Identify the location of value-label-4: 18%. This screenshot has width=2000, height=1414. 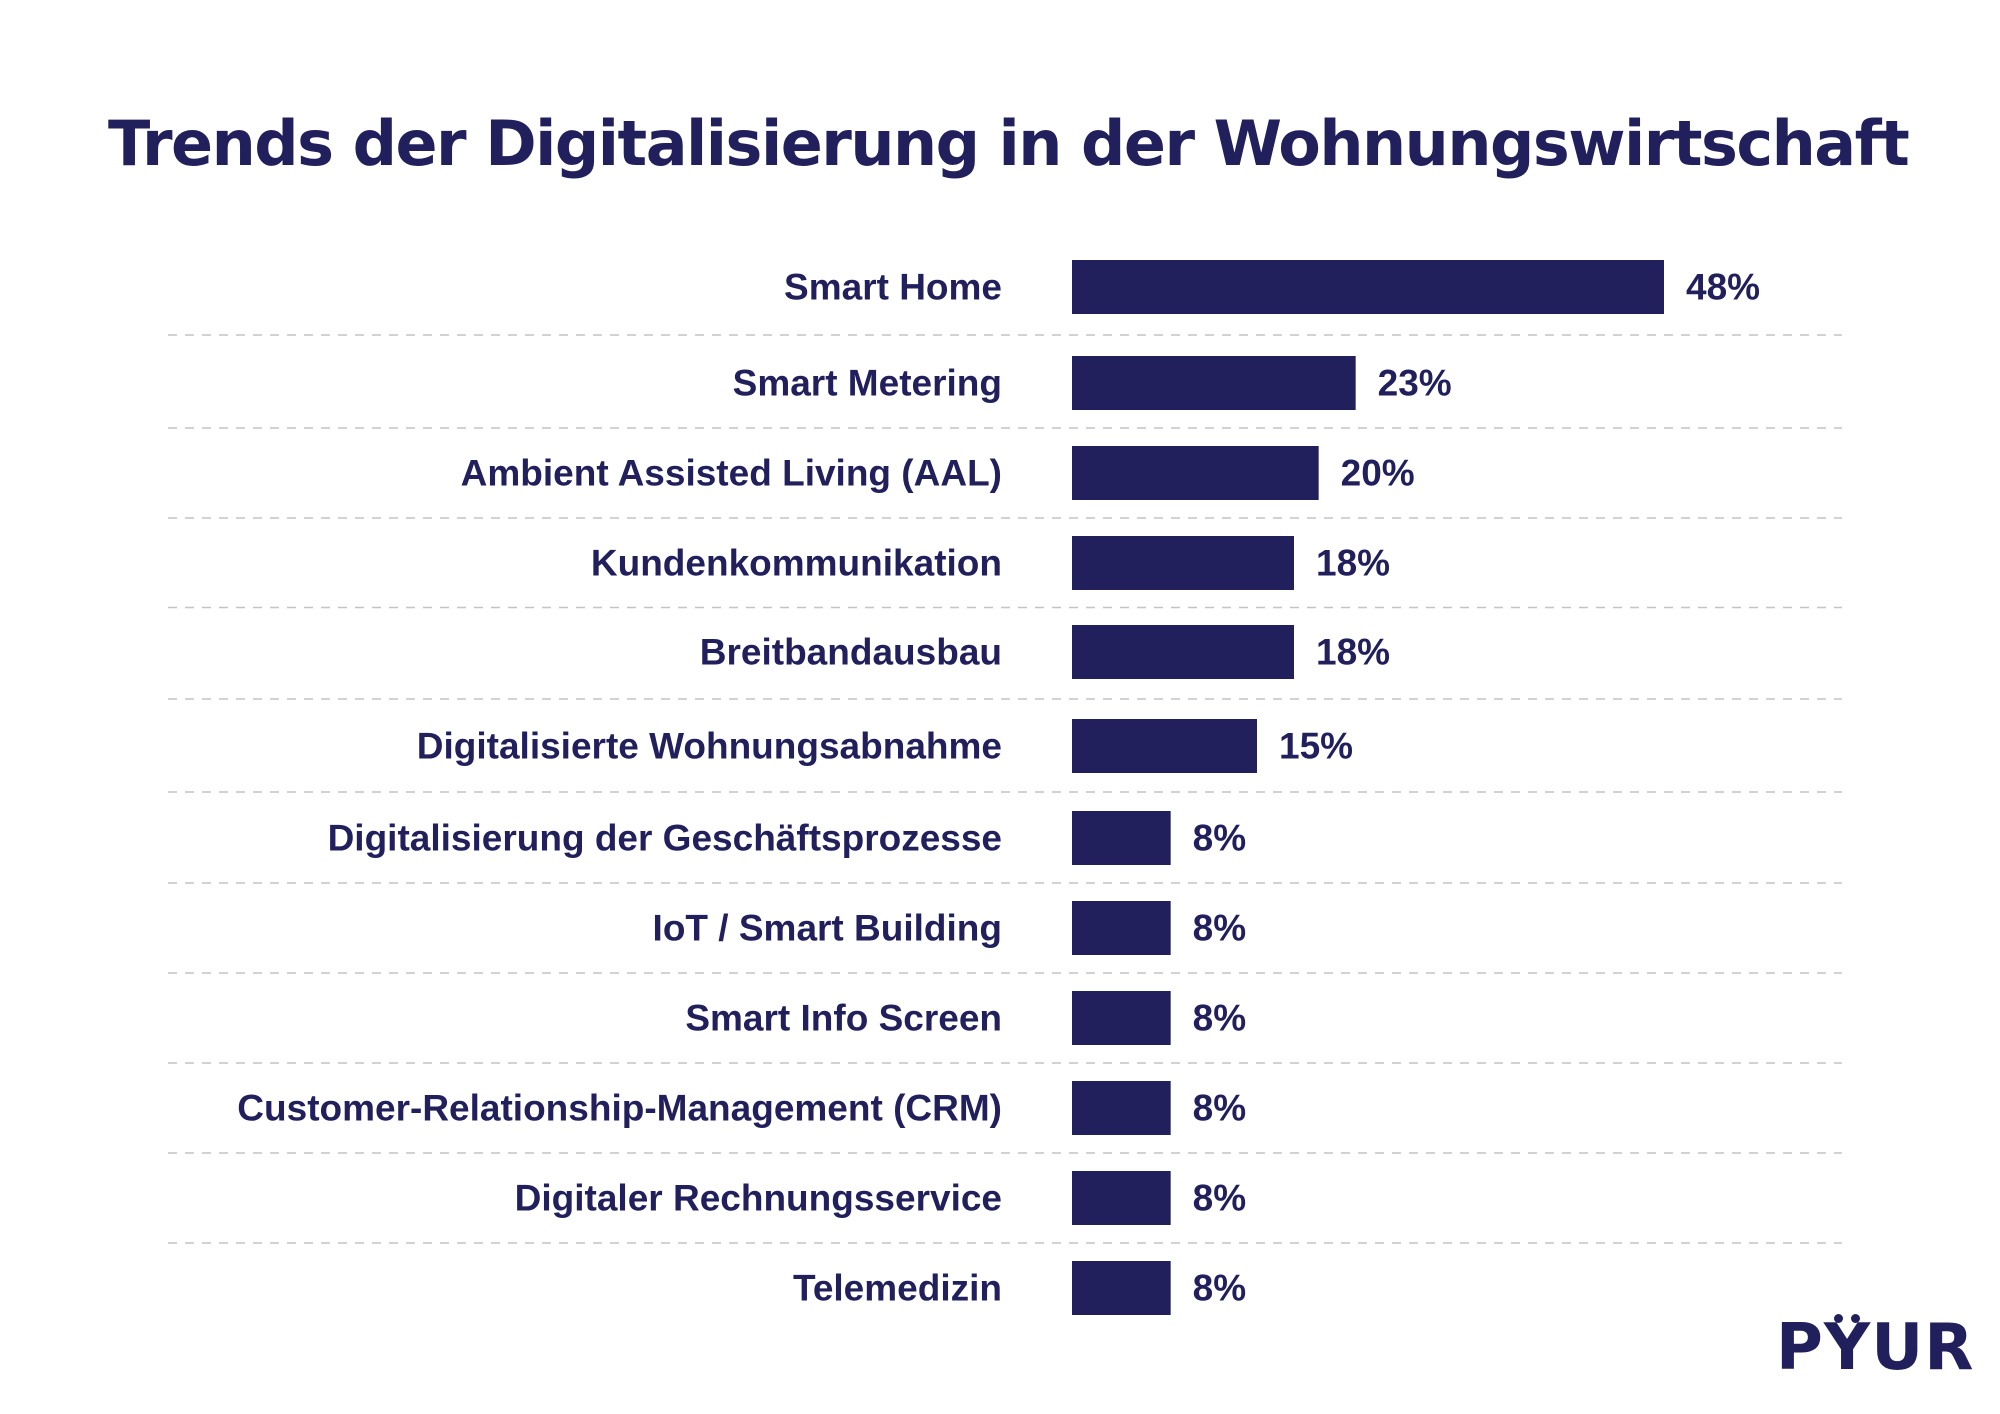
(1353, 652).